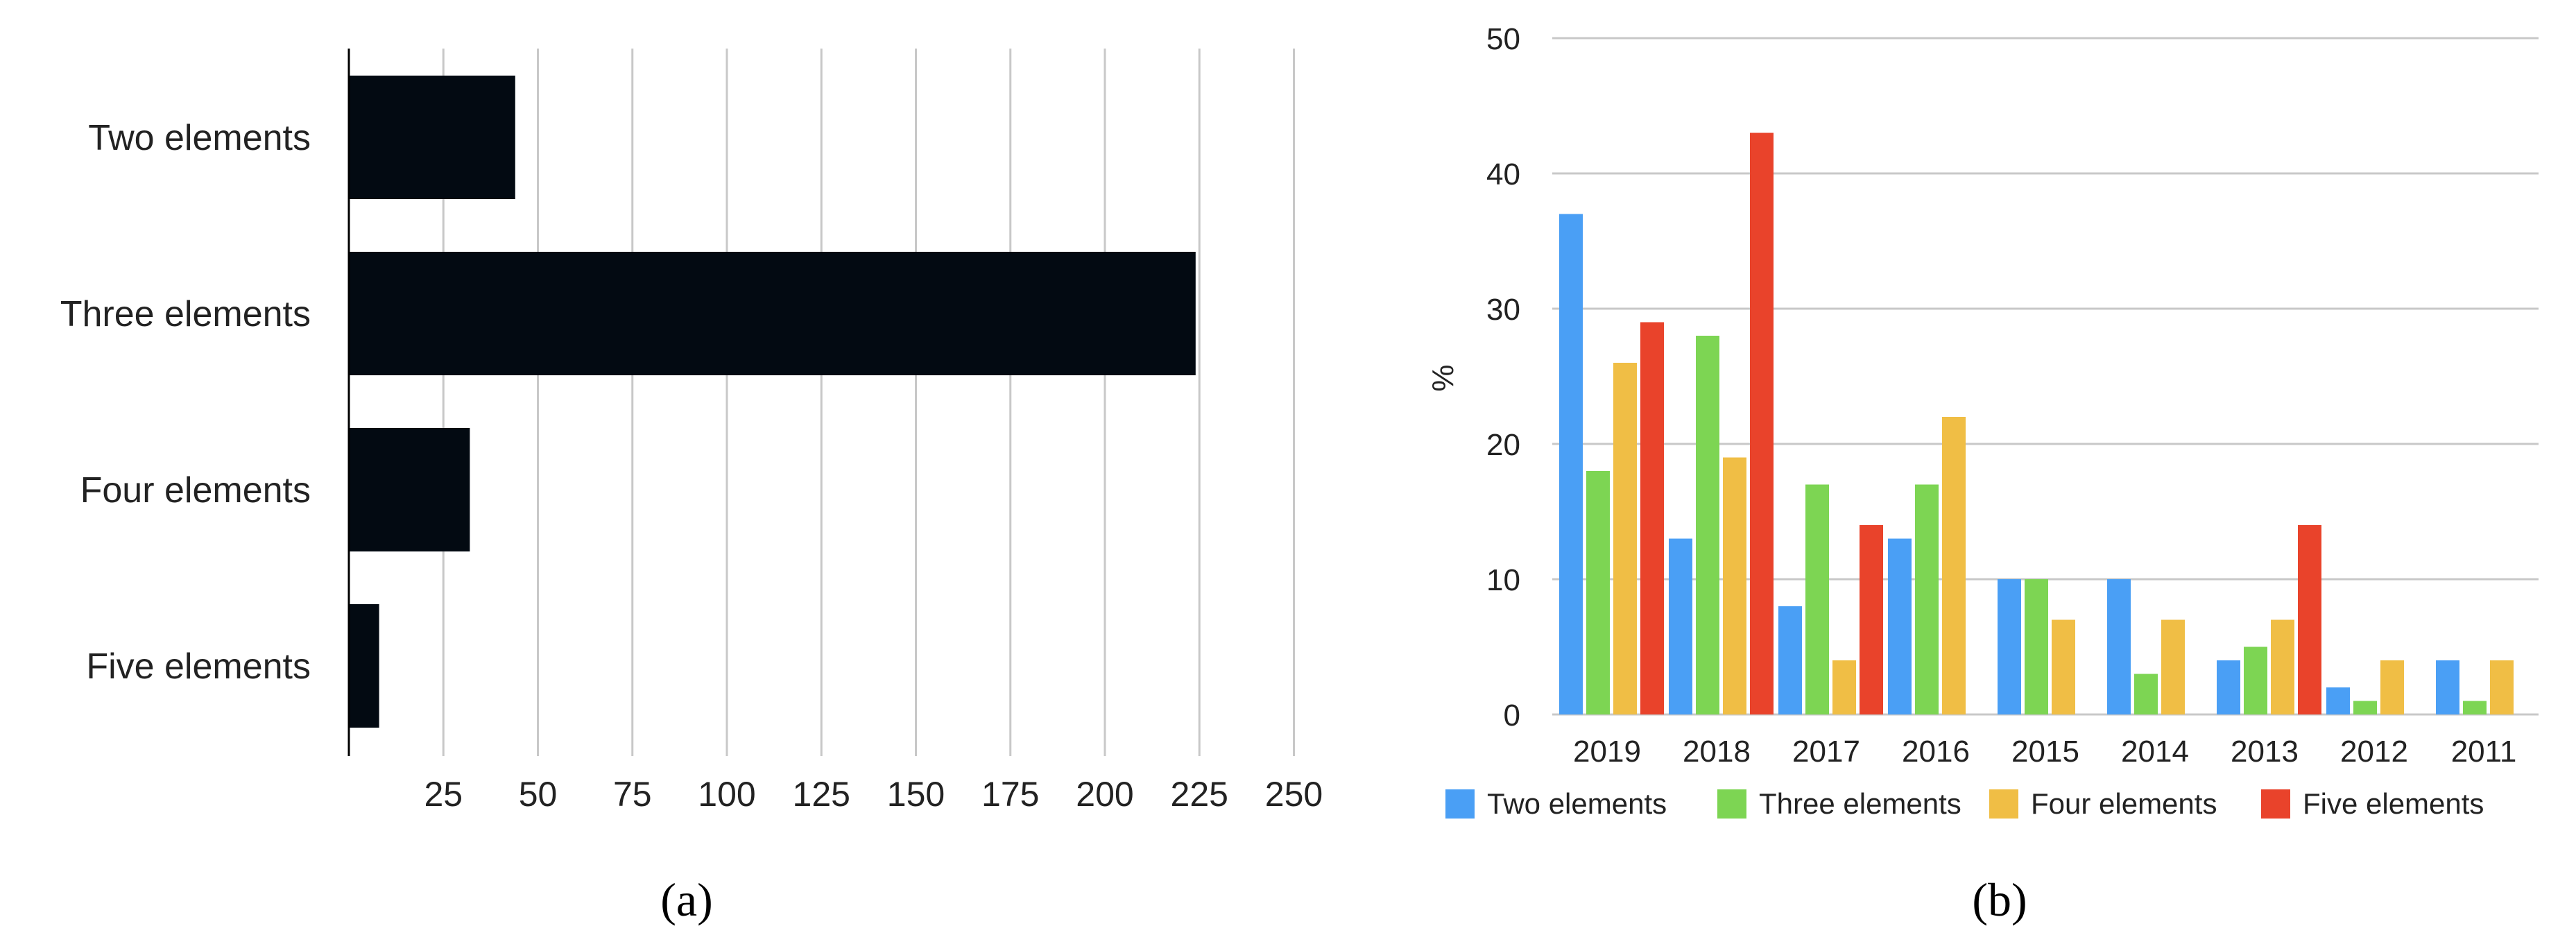  I want to click on chart-b-y-tick-labels: 0 10 20 30 40 50, so click(1503, 377).